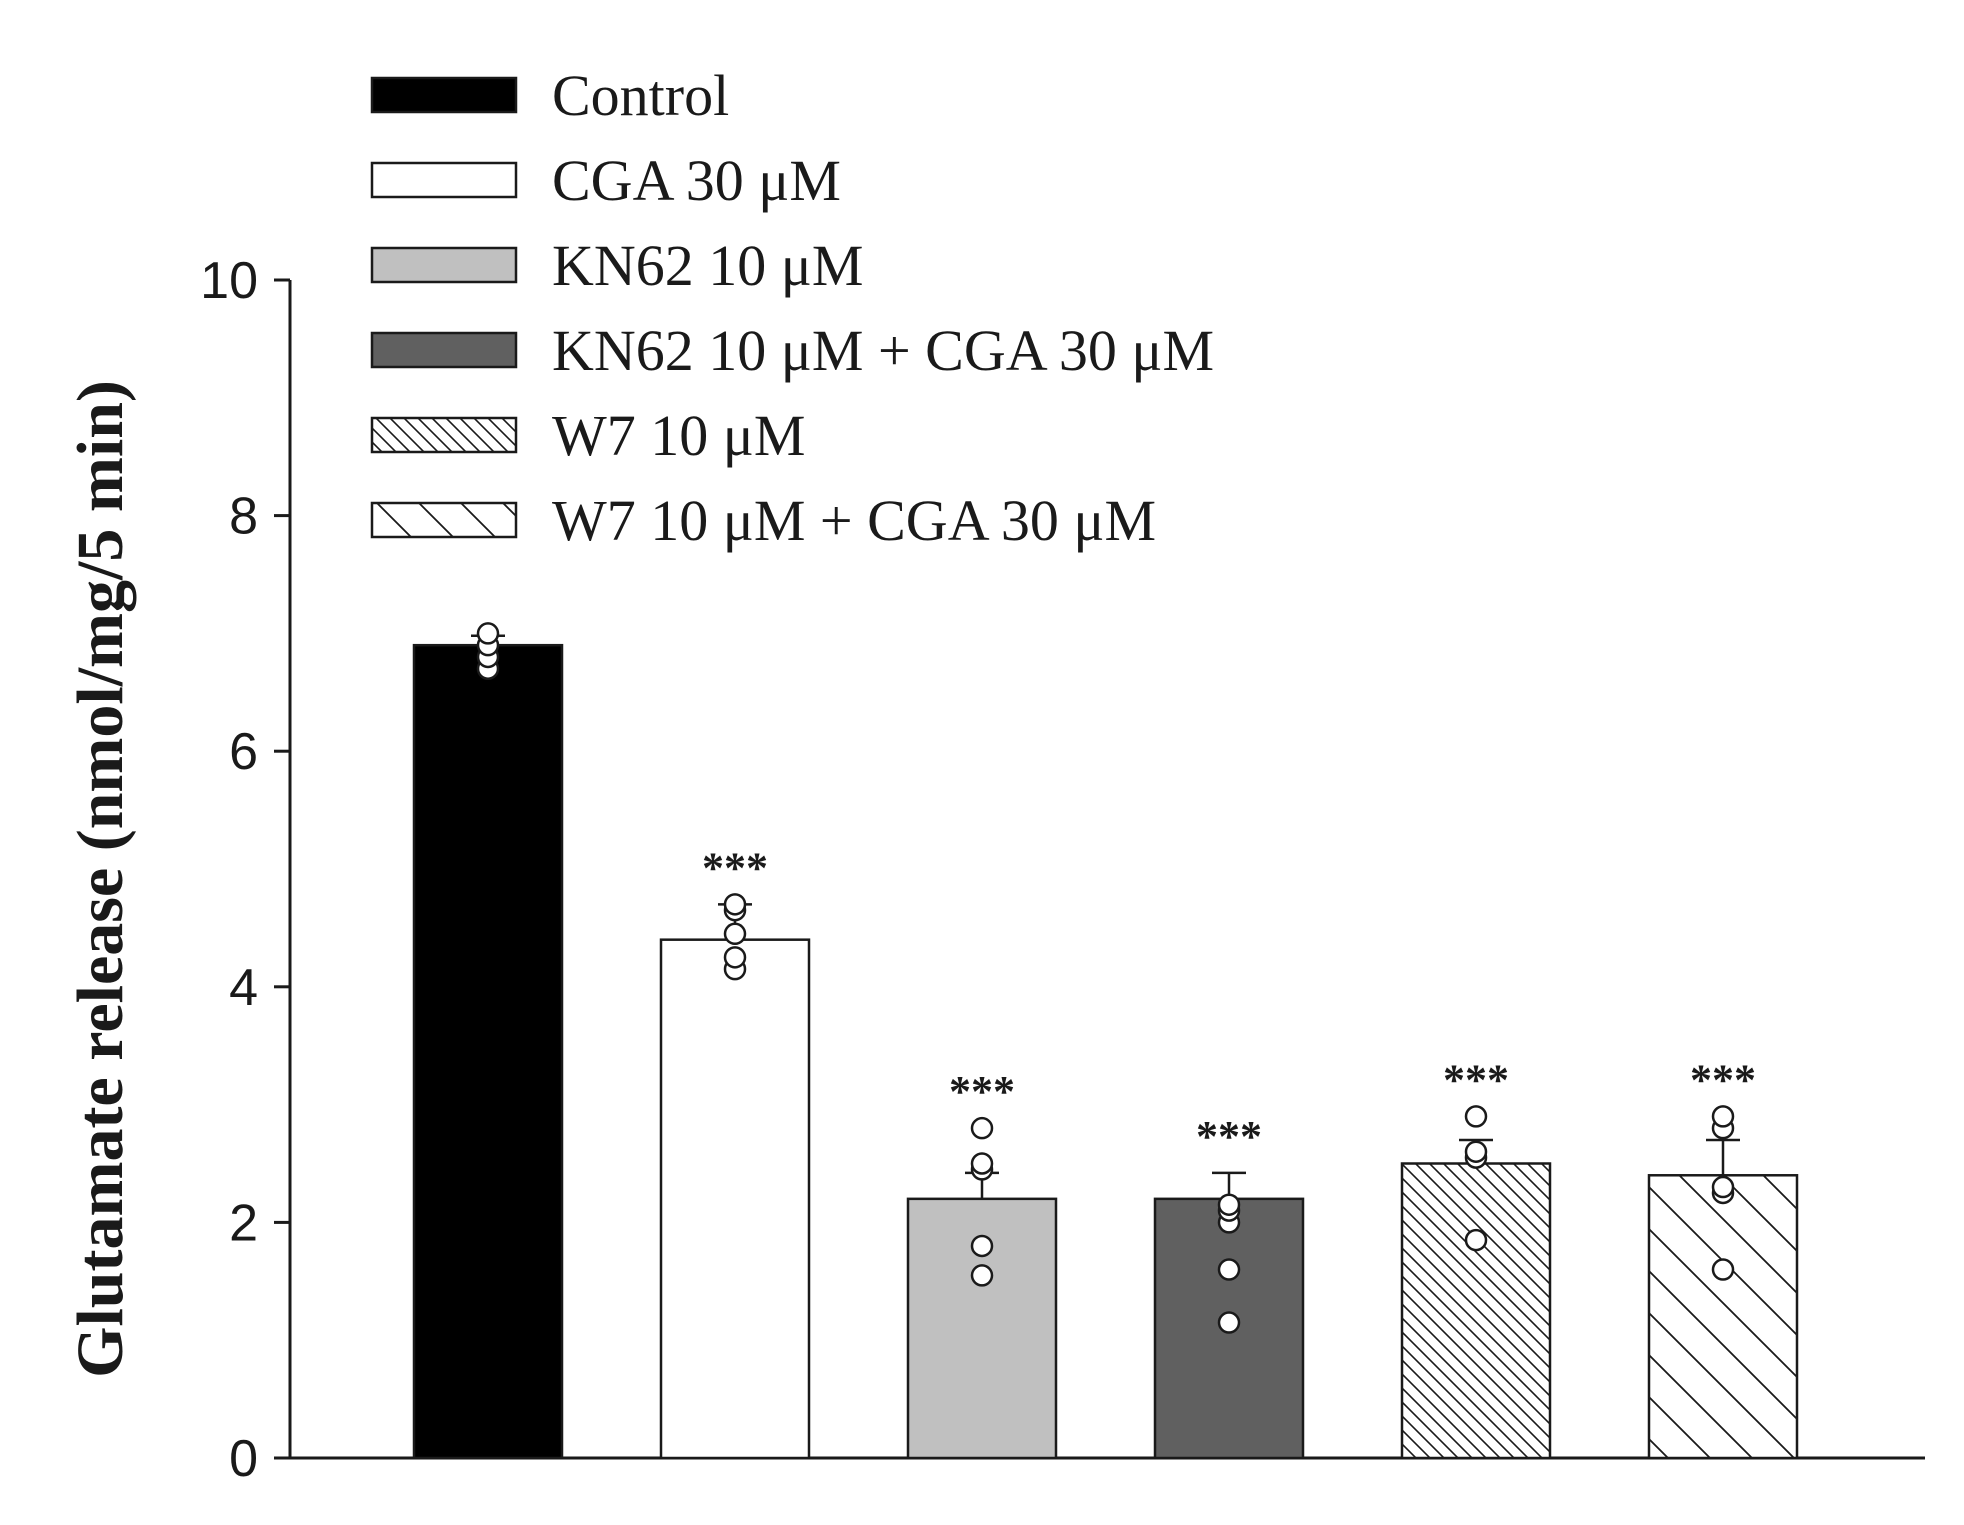 The height and width of the screenshot is (1525, 1964). Describe the element at coordinates (243, 988) in the screenshot. I see `y-tick-label: 4` at that location.